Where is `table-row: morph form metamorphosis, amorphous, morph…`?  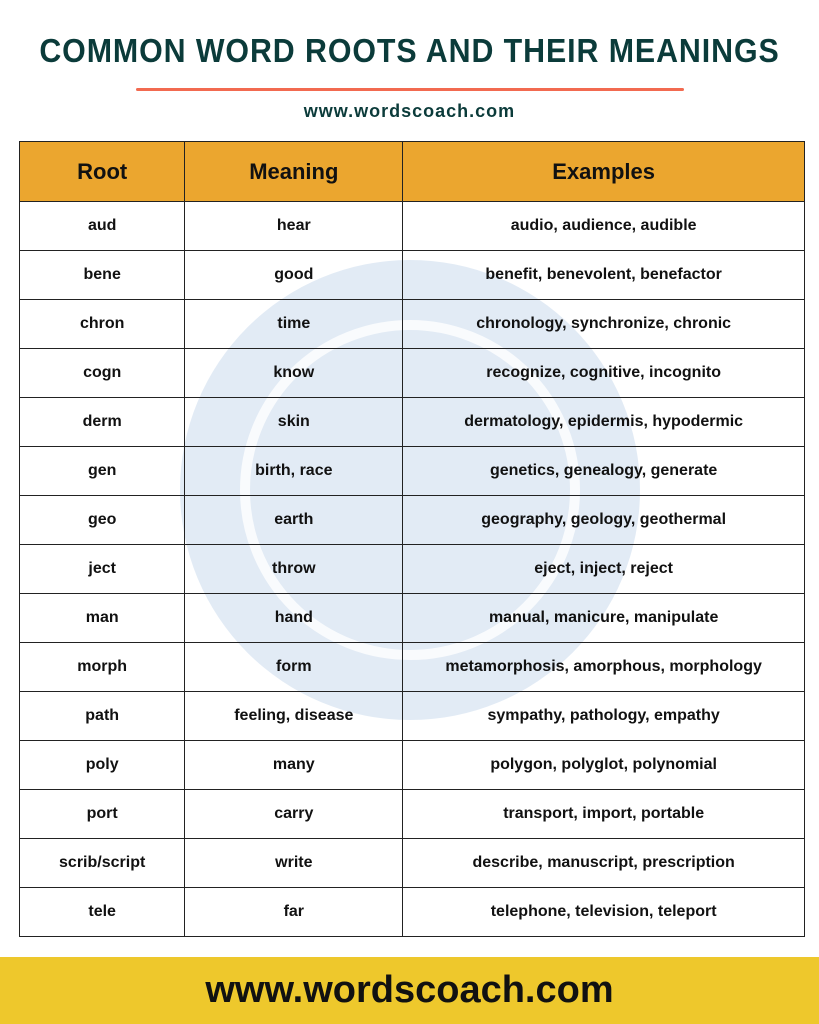 table-row: morph form metamorphosis, amorphous, morph… is located at coordinates (411, 667).